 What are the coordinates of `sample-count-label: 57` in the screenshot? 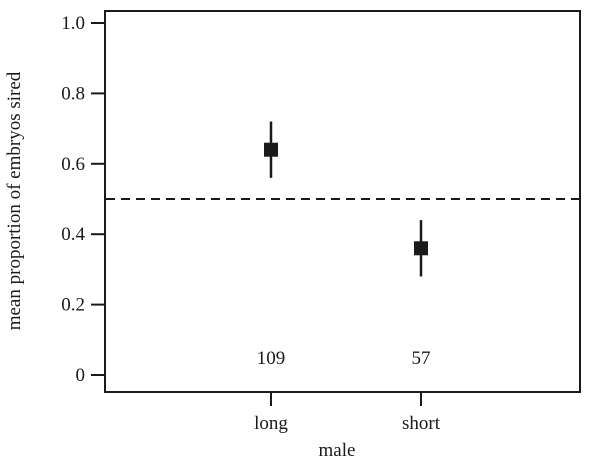 It's located at (421, 358).